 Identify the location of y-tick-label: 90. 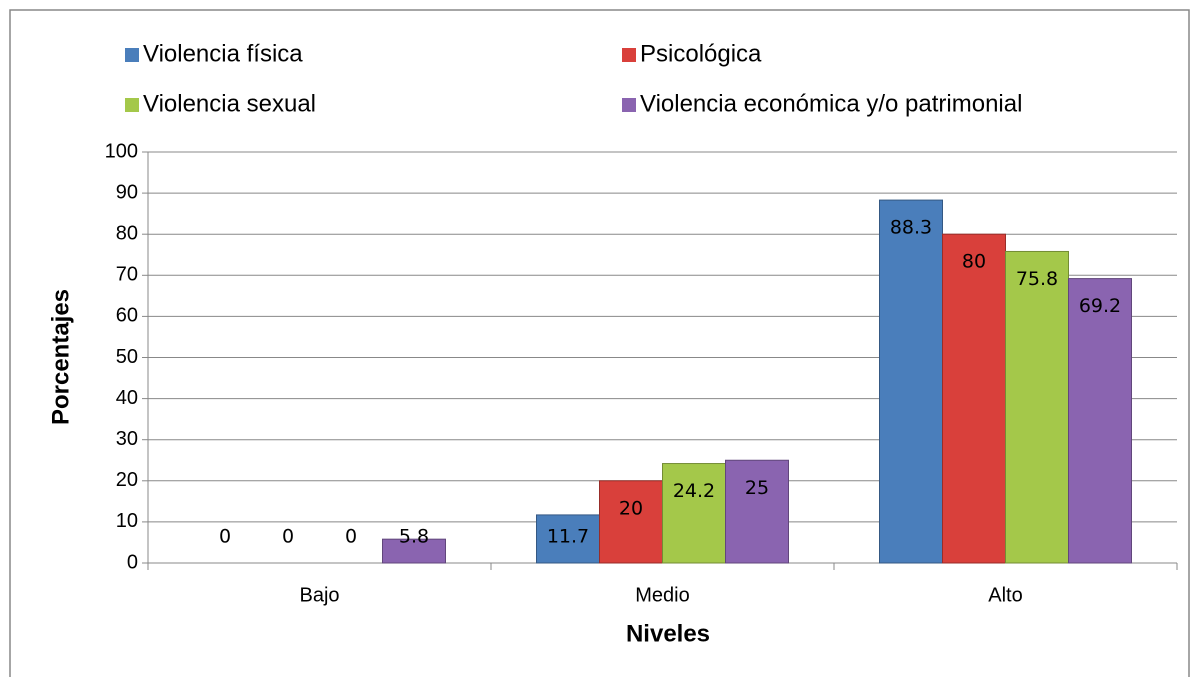
(127, 192).